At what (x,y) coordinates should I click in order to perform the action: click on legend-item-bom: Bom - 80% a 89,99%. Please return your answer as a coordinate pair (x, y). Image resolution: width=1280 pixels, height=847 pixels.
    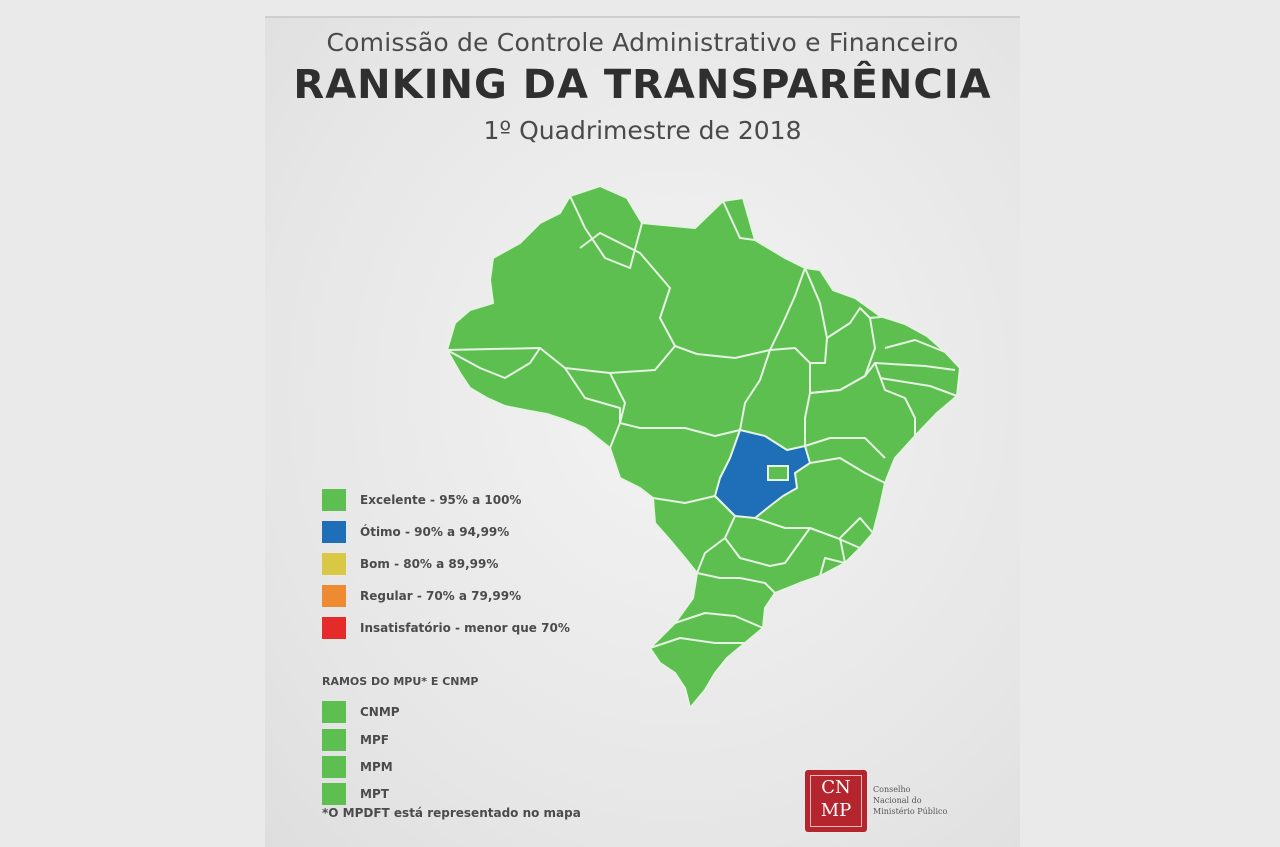
    Looking at the image, I should click on (410, 564).